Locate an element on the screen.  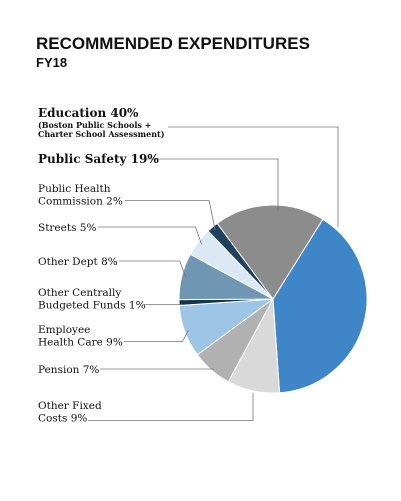
slice-label-public-health-commission: Public Health is located at coordinates (74, 189).